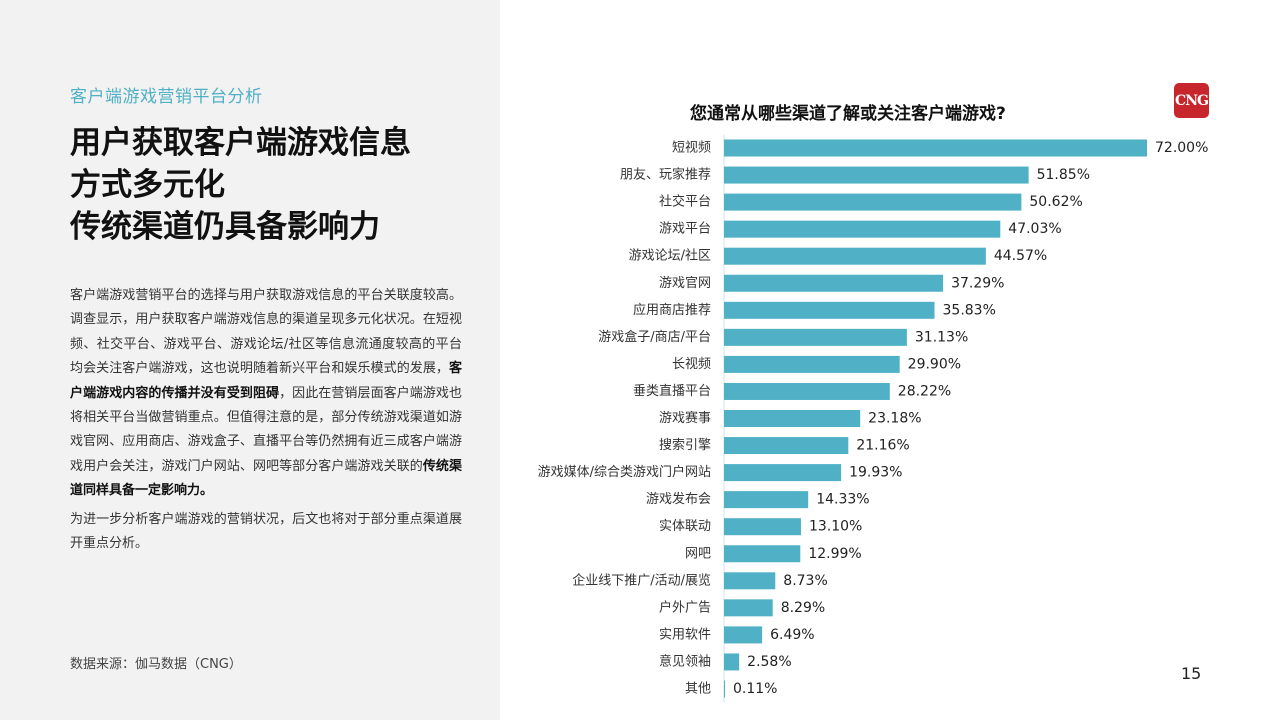 The width and height of the screenshot is (1280, 720). Describe the element at coordinates (685, 445) in the screenshot. I see `category-label: 搜索引擎` at that location.